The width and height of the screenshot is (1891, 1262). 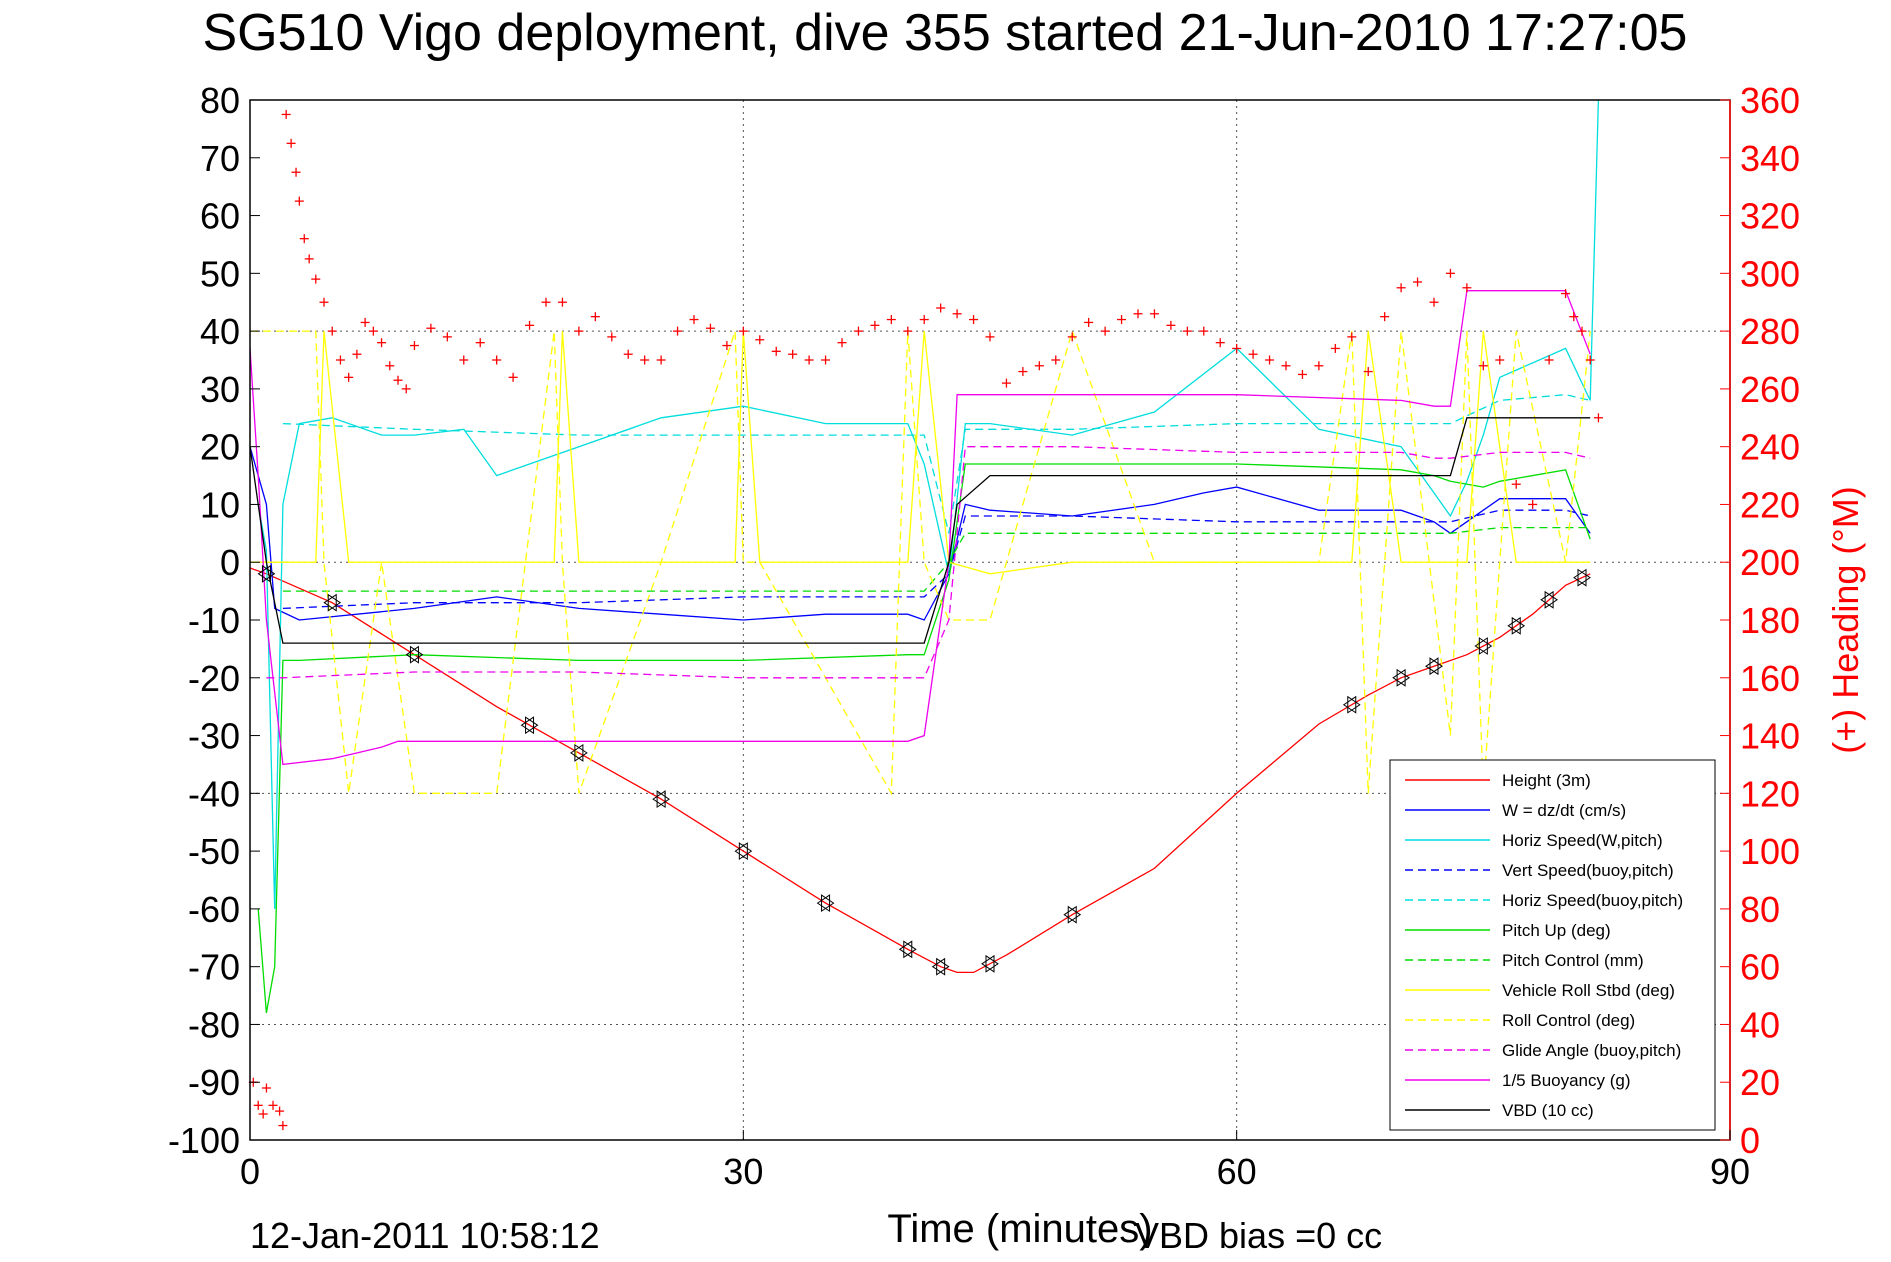 I want to click on y-tick-label: -30, so click(x=214, y=736).